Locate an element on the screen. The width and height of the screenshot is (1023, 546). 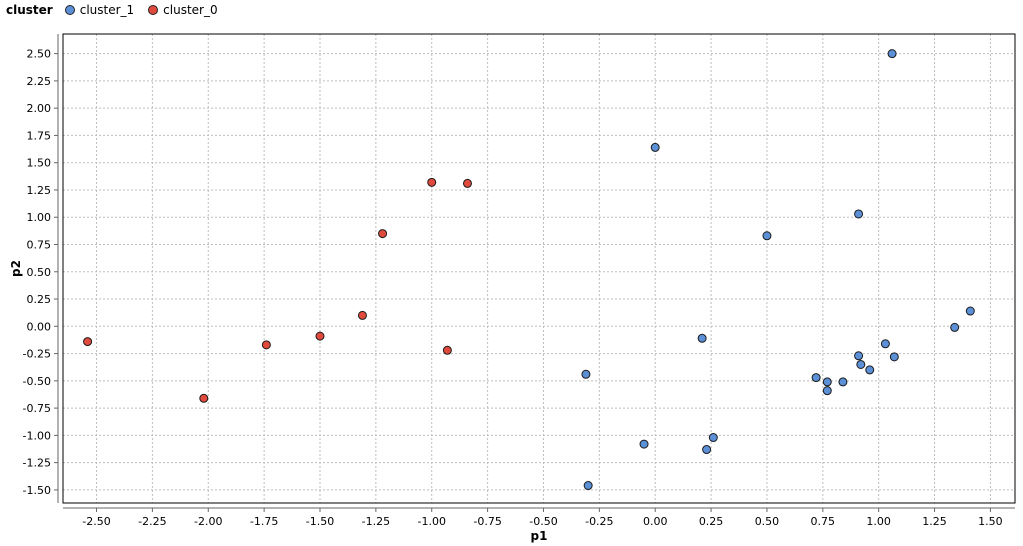
x-tick-label: -2.00 is located at coordinates (208, 521).